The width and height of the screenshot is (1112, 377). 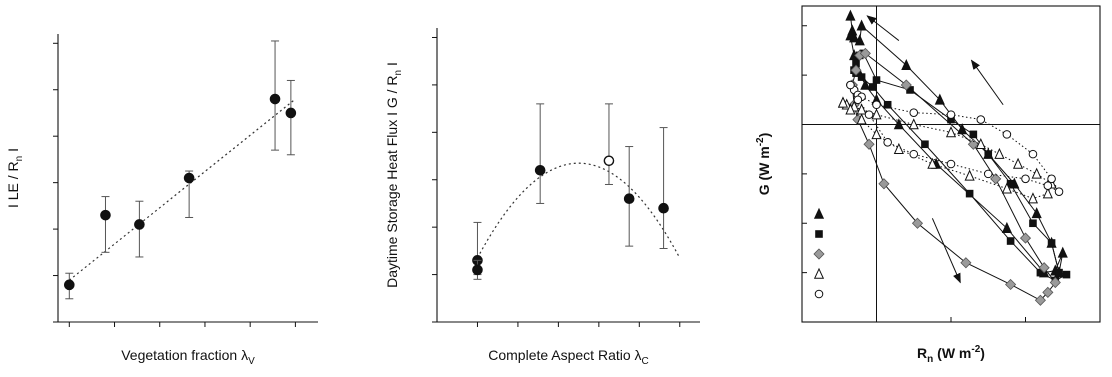 What do you see at coordinates (819, 213) in the screenshot?
I see `legend-item-u1` at bounding box center [819, 213].